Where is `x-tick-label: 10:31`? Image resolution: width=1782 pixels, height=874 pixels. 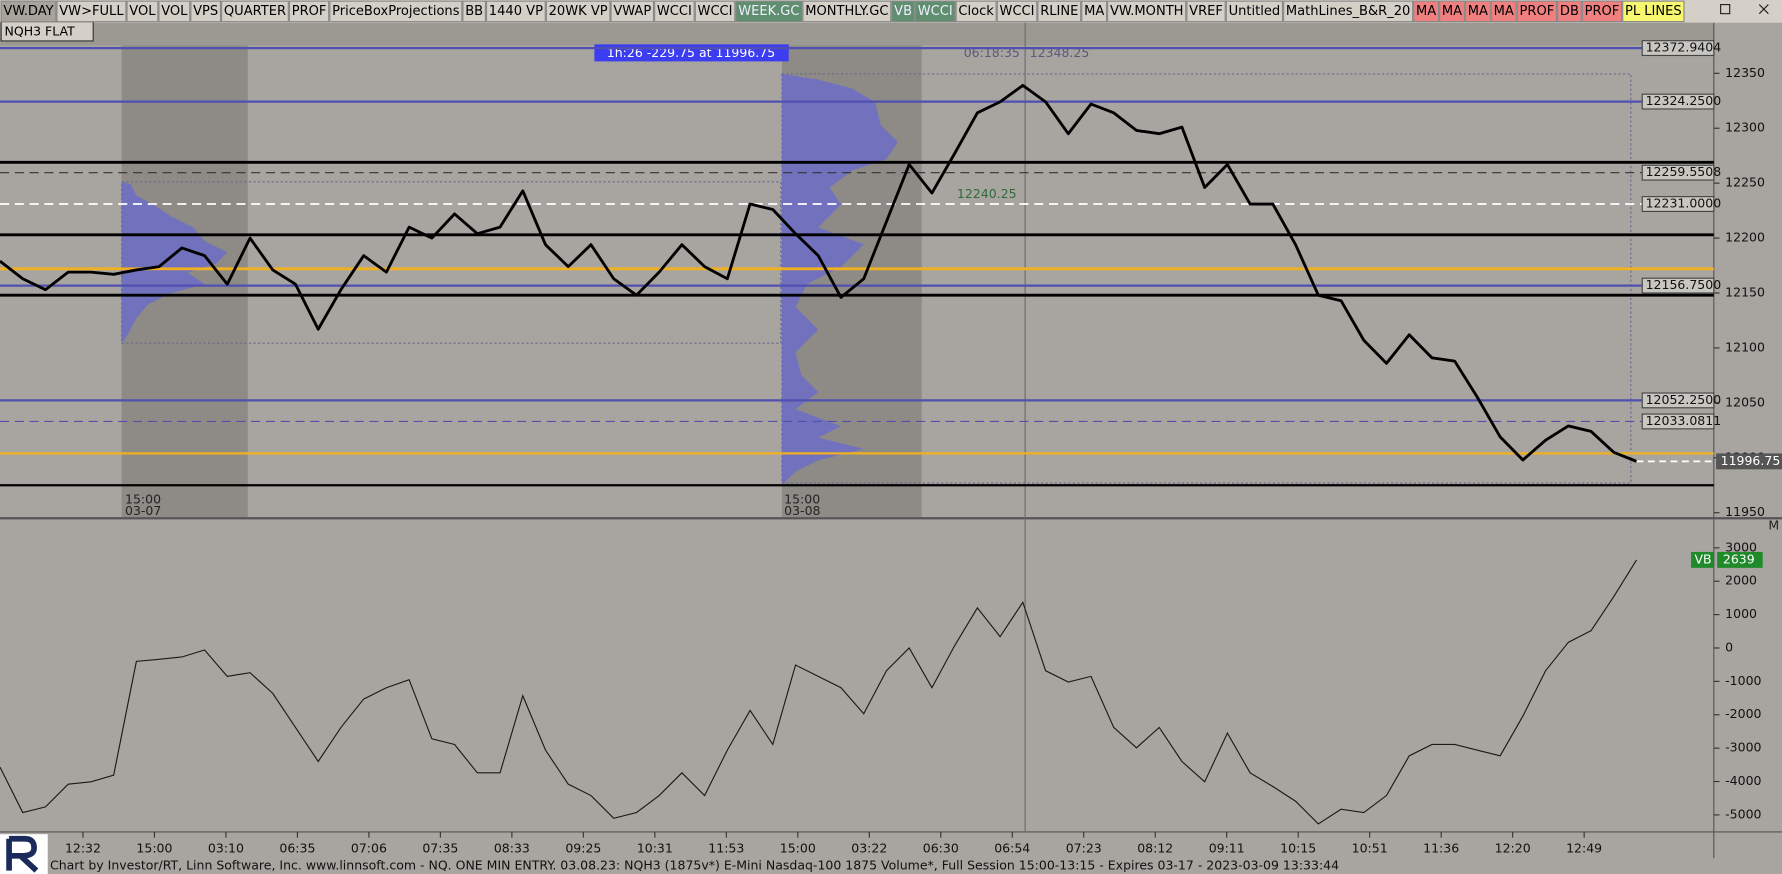
x-tick-label: 10:31 is located at coordinates (655, 847).